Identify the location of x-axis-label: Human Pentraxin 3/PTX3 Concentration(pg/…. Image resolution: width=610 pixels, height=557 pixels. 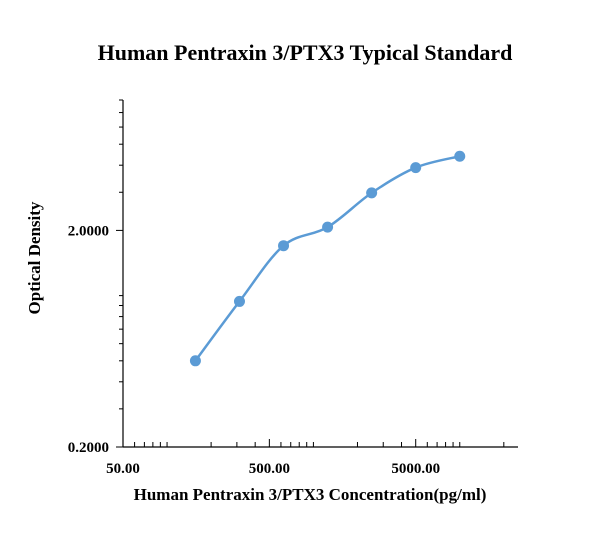
(310, 494).